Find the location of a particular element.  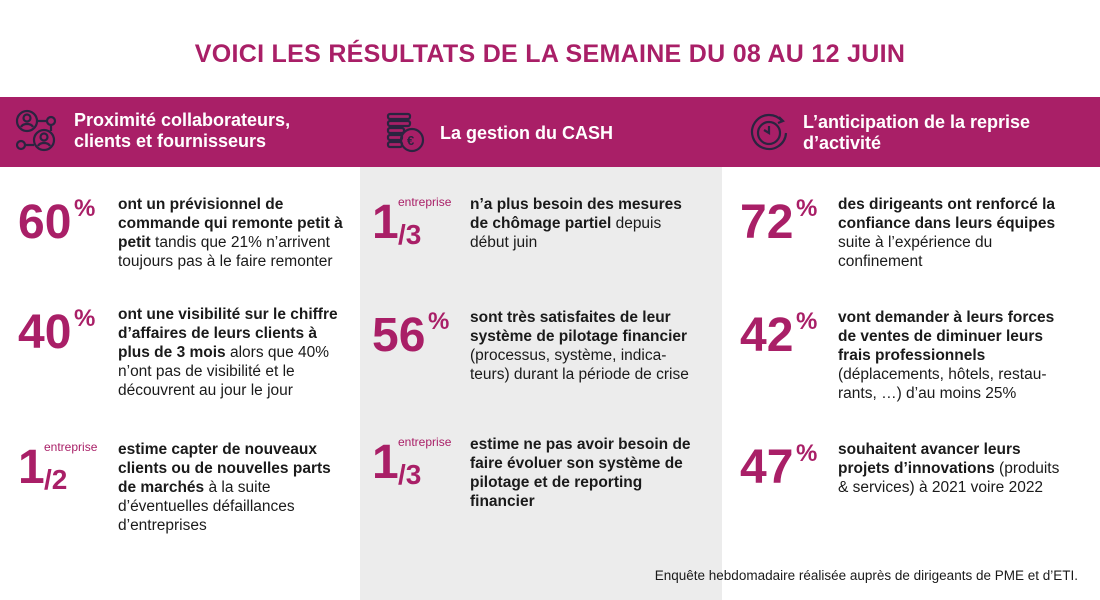

stat-figure: 72% is located at coordinates (789, 225).